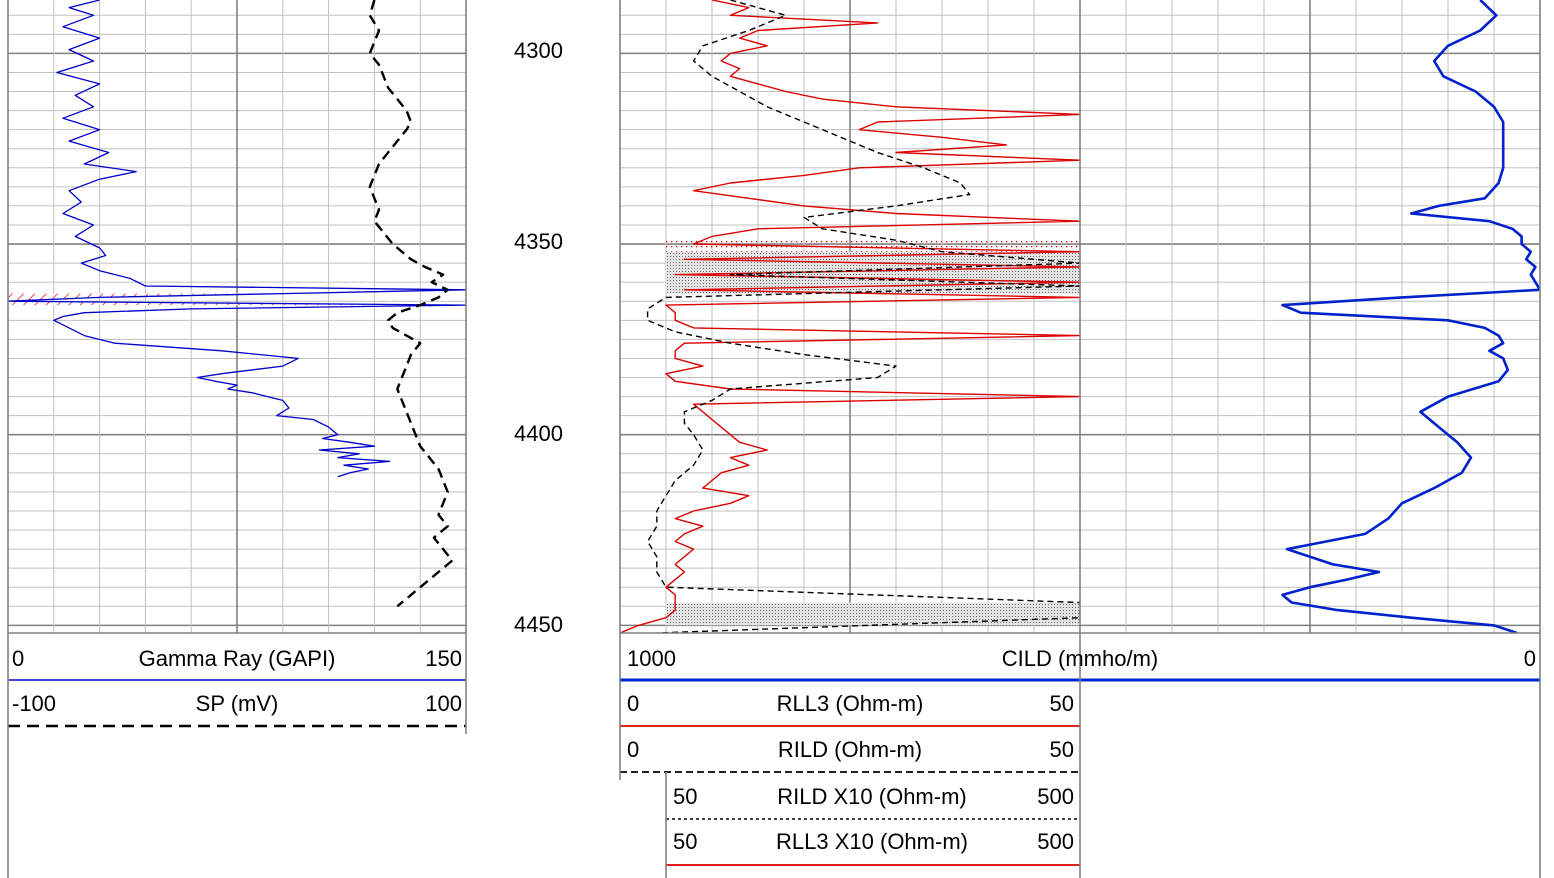  I want to click on rll3-x10-name: RLL3 X10 (Ohm-m), so click(872, 841).